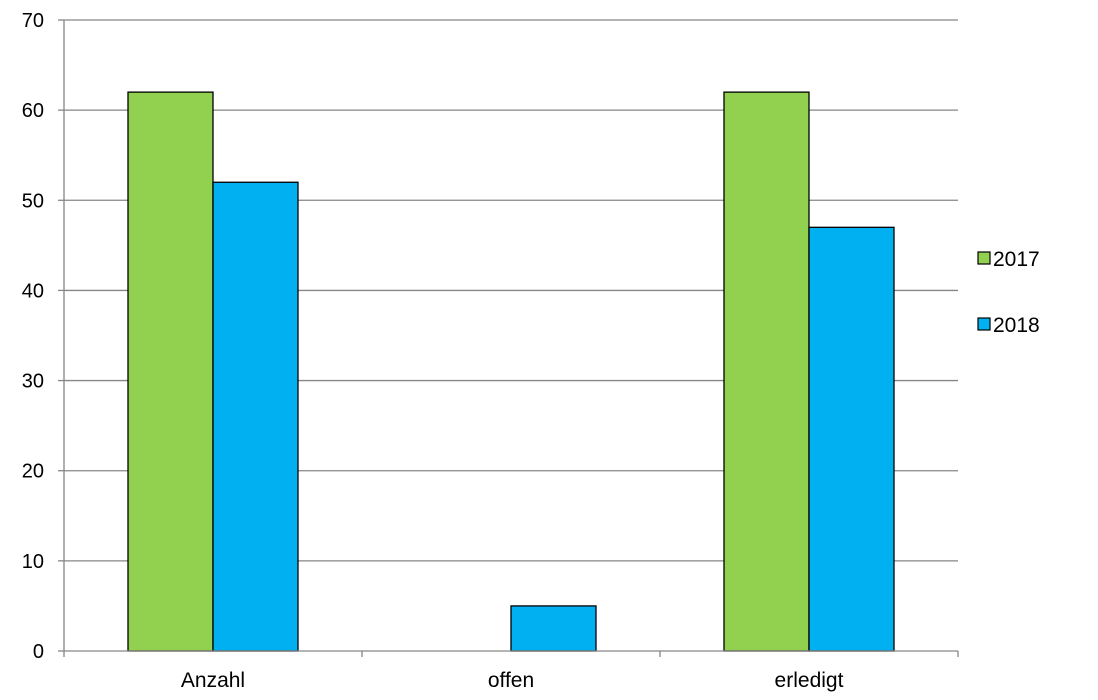 The image size is (1098, 700). Describe the element at coordinates (33, 201) in the screenshot. I see `y-tick-label: 50` at that location.